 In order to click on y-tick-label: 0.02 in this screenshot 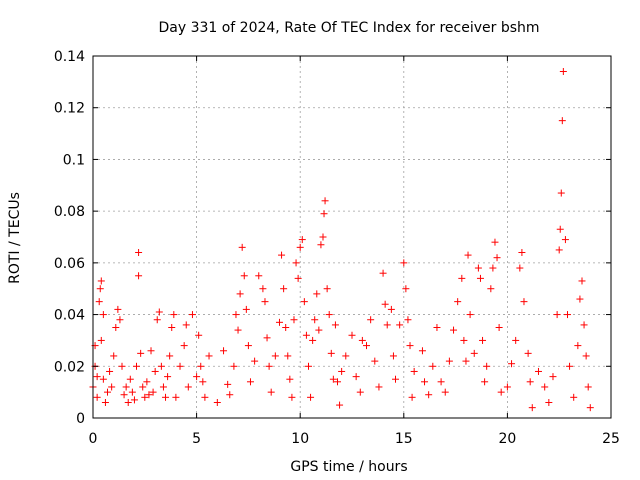, I will do `click(69, 367)`.